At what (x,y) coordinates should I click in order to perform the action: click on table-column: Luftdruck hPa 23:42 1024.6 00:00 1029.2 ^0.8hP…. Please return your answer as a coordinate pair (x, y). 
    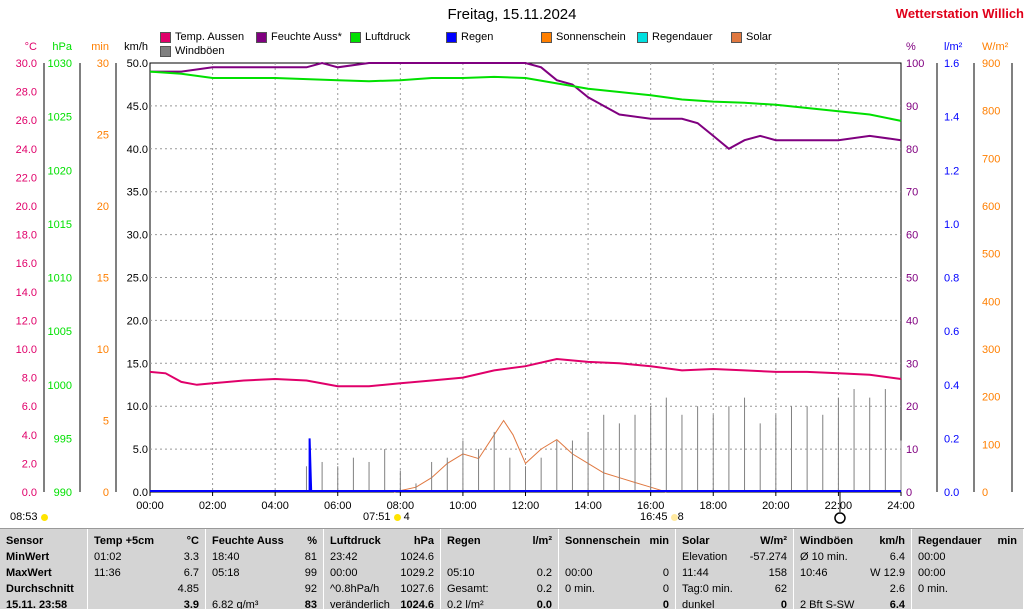
    Looking at the image, I should click on (382, 569).